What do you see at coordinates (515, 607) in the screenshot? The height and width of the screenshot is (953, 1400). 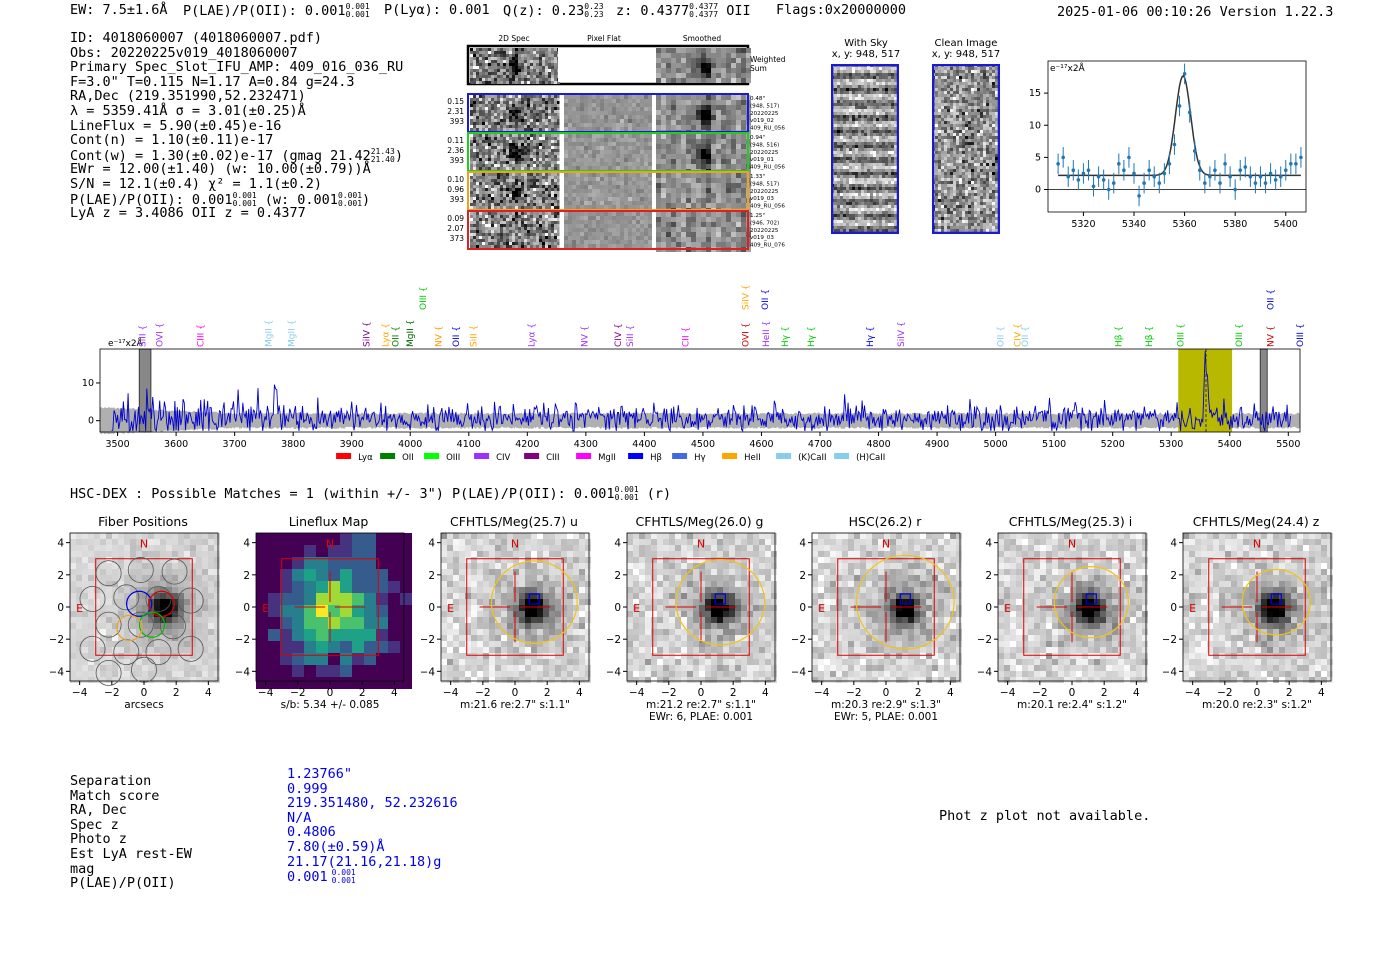 I see `search-box` at bounding box center [515, 607].